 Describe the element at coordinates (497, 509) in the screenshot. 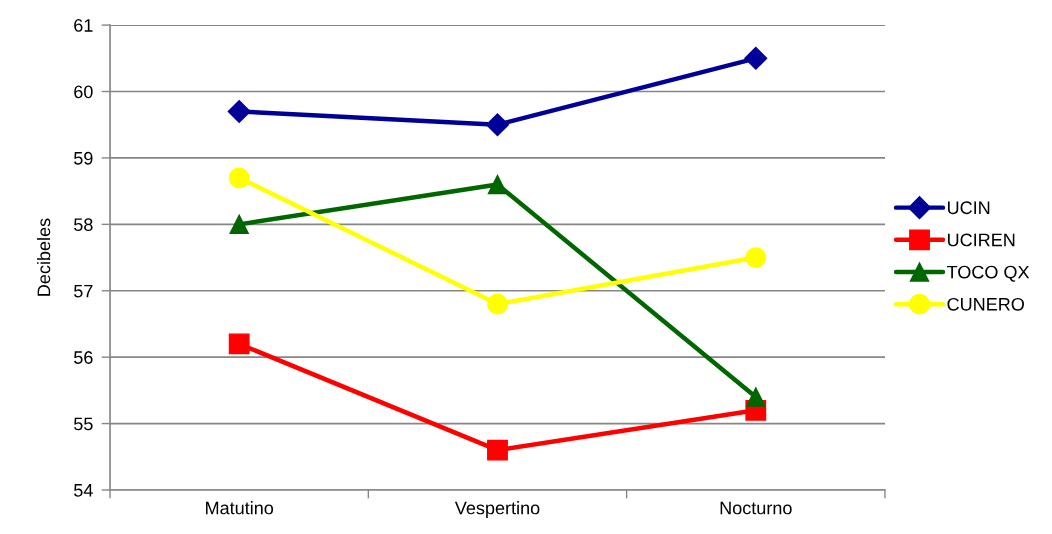

I see `x-tick-label: Vespertino` at that location.